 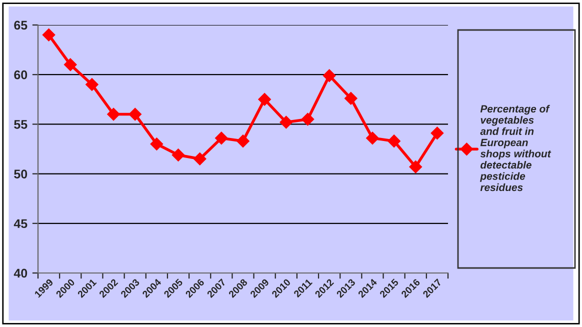 I want to click on y-tick-label: 40, so click(x=21, y=273).